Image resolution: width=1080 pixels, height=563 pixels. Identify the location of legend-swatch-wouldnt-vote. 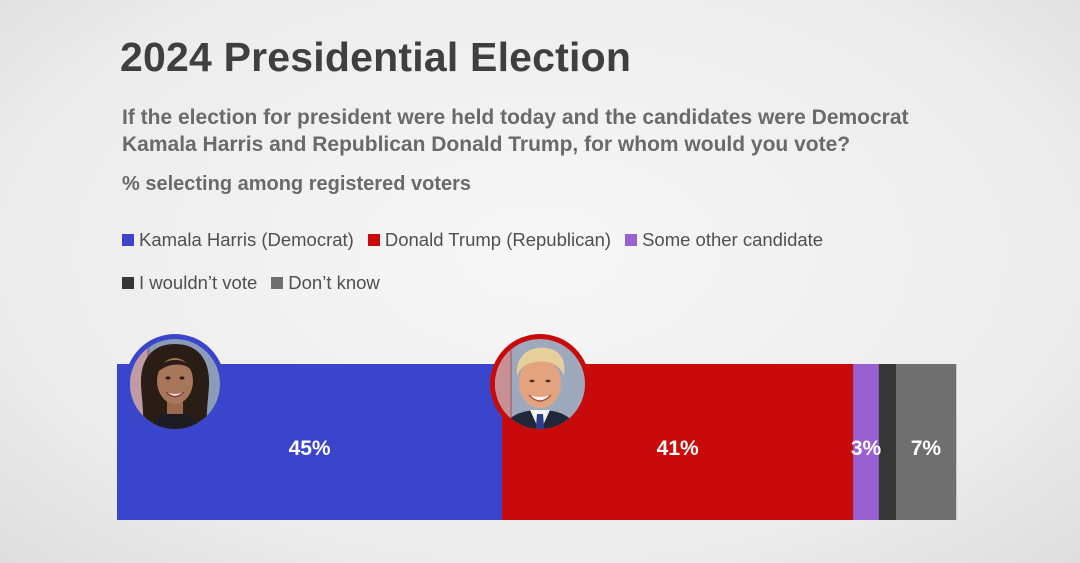
(128, 283).